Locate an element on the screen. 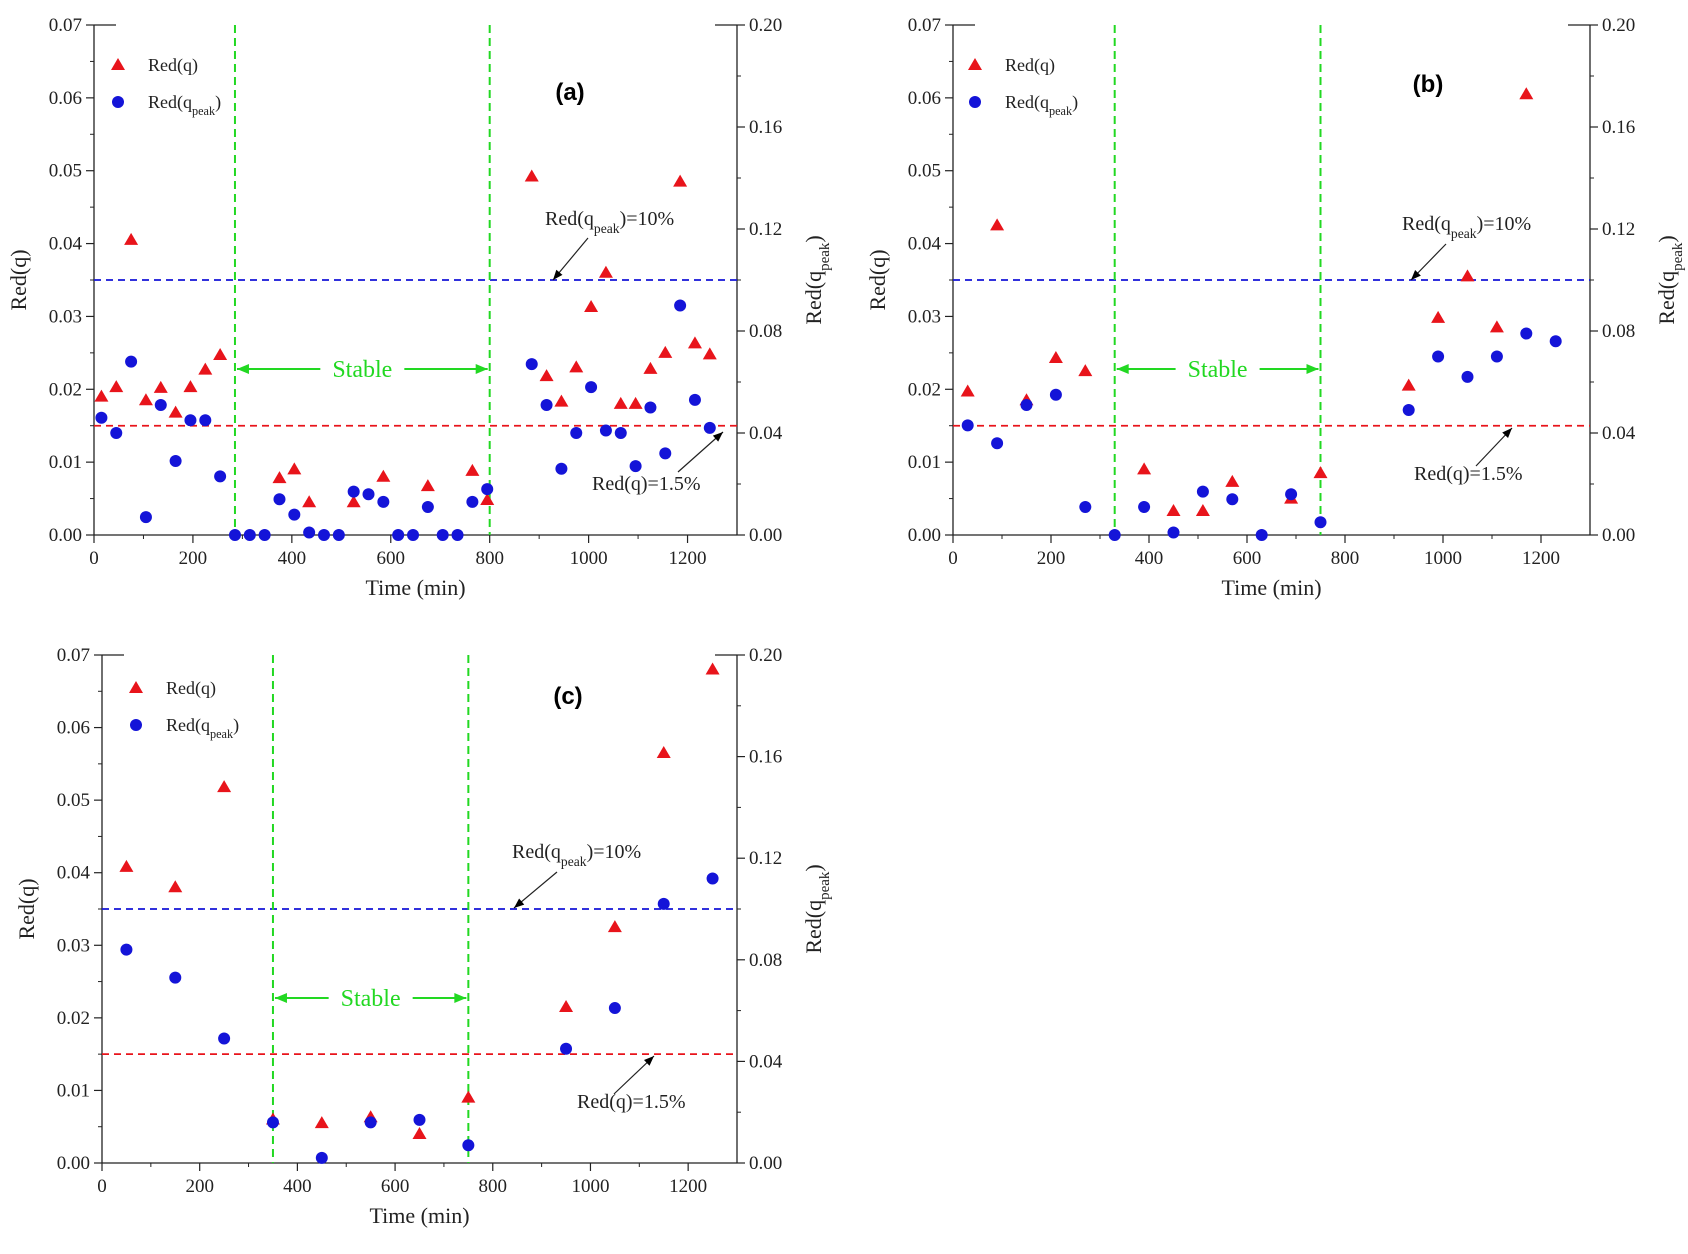  legend-triangle-icon is located at coordinates (136, 687).